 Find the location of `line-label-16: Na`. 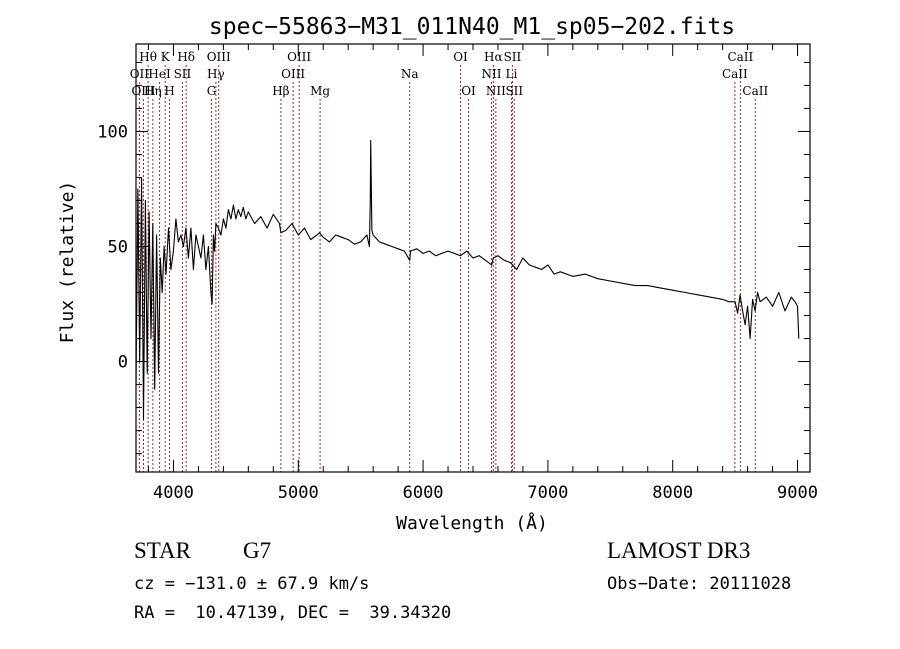

line-label-16: Na is located at coordinates (410, 74).